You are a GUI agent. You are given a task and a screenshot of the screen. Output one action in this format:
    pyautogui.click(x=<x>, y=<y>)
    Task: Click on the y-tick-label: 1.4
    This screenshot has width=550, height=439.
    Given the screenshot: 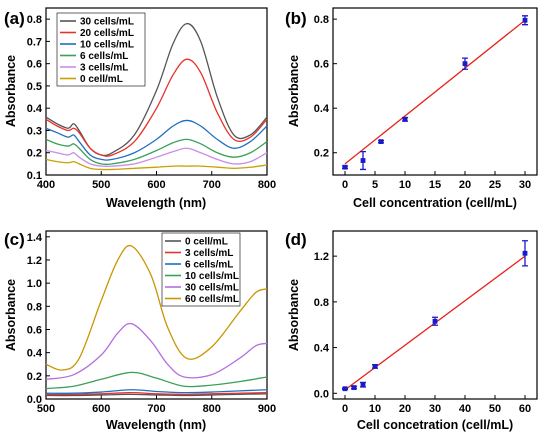 What is the action you would take?
    pyautogui.click(x=35, y=238)
    